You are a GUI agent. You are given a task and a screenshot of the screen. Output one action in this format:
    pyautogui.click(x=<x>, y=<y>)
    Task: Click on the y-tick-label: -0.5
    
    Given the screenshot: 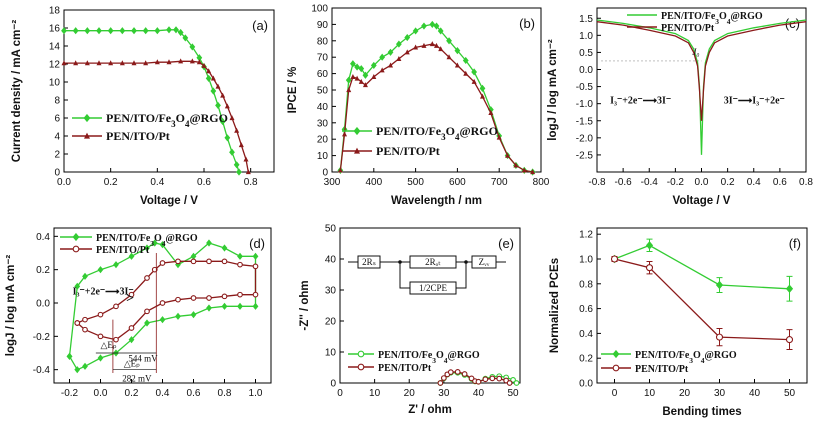 What is the action you would take?
    pyautogui.click(x=585, y=87)
    